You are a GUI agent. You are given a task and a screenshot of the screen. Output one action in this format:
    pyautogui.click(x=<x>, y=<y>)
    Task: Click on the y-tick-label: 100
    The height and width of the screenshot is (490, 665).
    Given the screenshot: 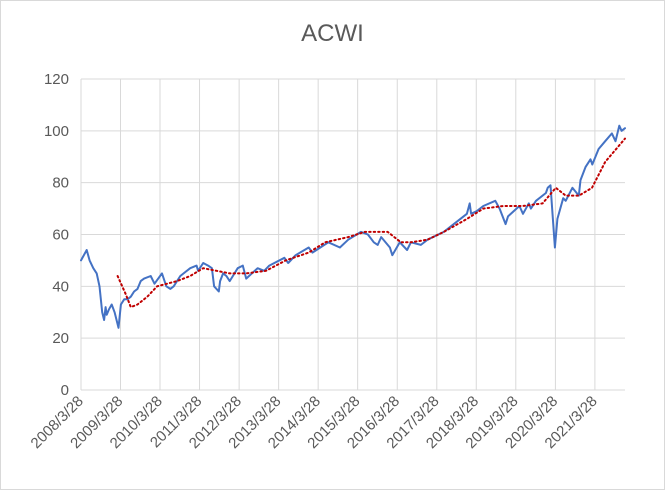 What is the action you would take?
    pyautogui.click(x=56, y=131)
    